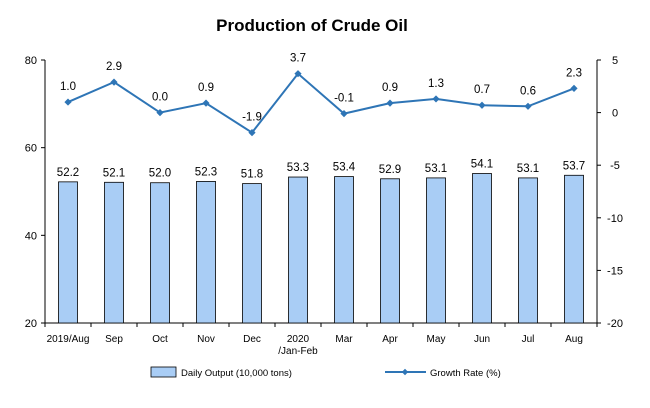 This screenshot has height=408, width=650. Describe the element at coordinates (482, 165) in the screenshot. I see `bar-value-label: 54.1` at that location.